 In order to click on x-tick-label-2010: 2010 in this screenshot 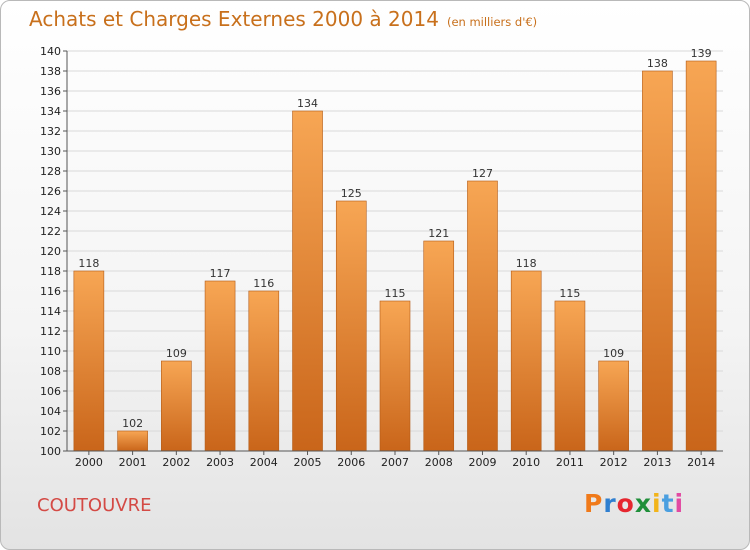, I will do `click(526, 462)`.